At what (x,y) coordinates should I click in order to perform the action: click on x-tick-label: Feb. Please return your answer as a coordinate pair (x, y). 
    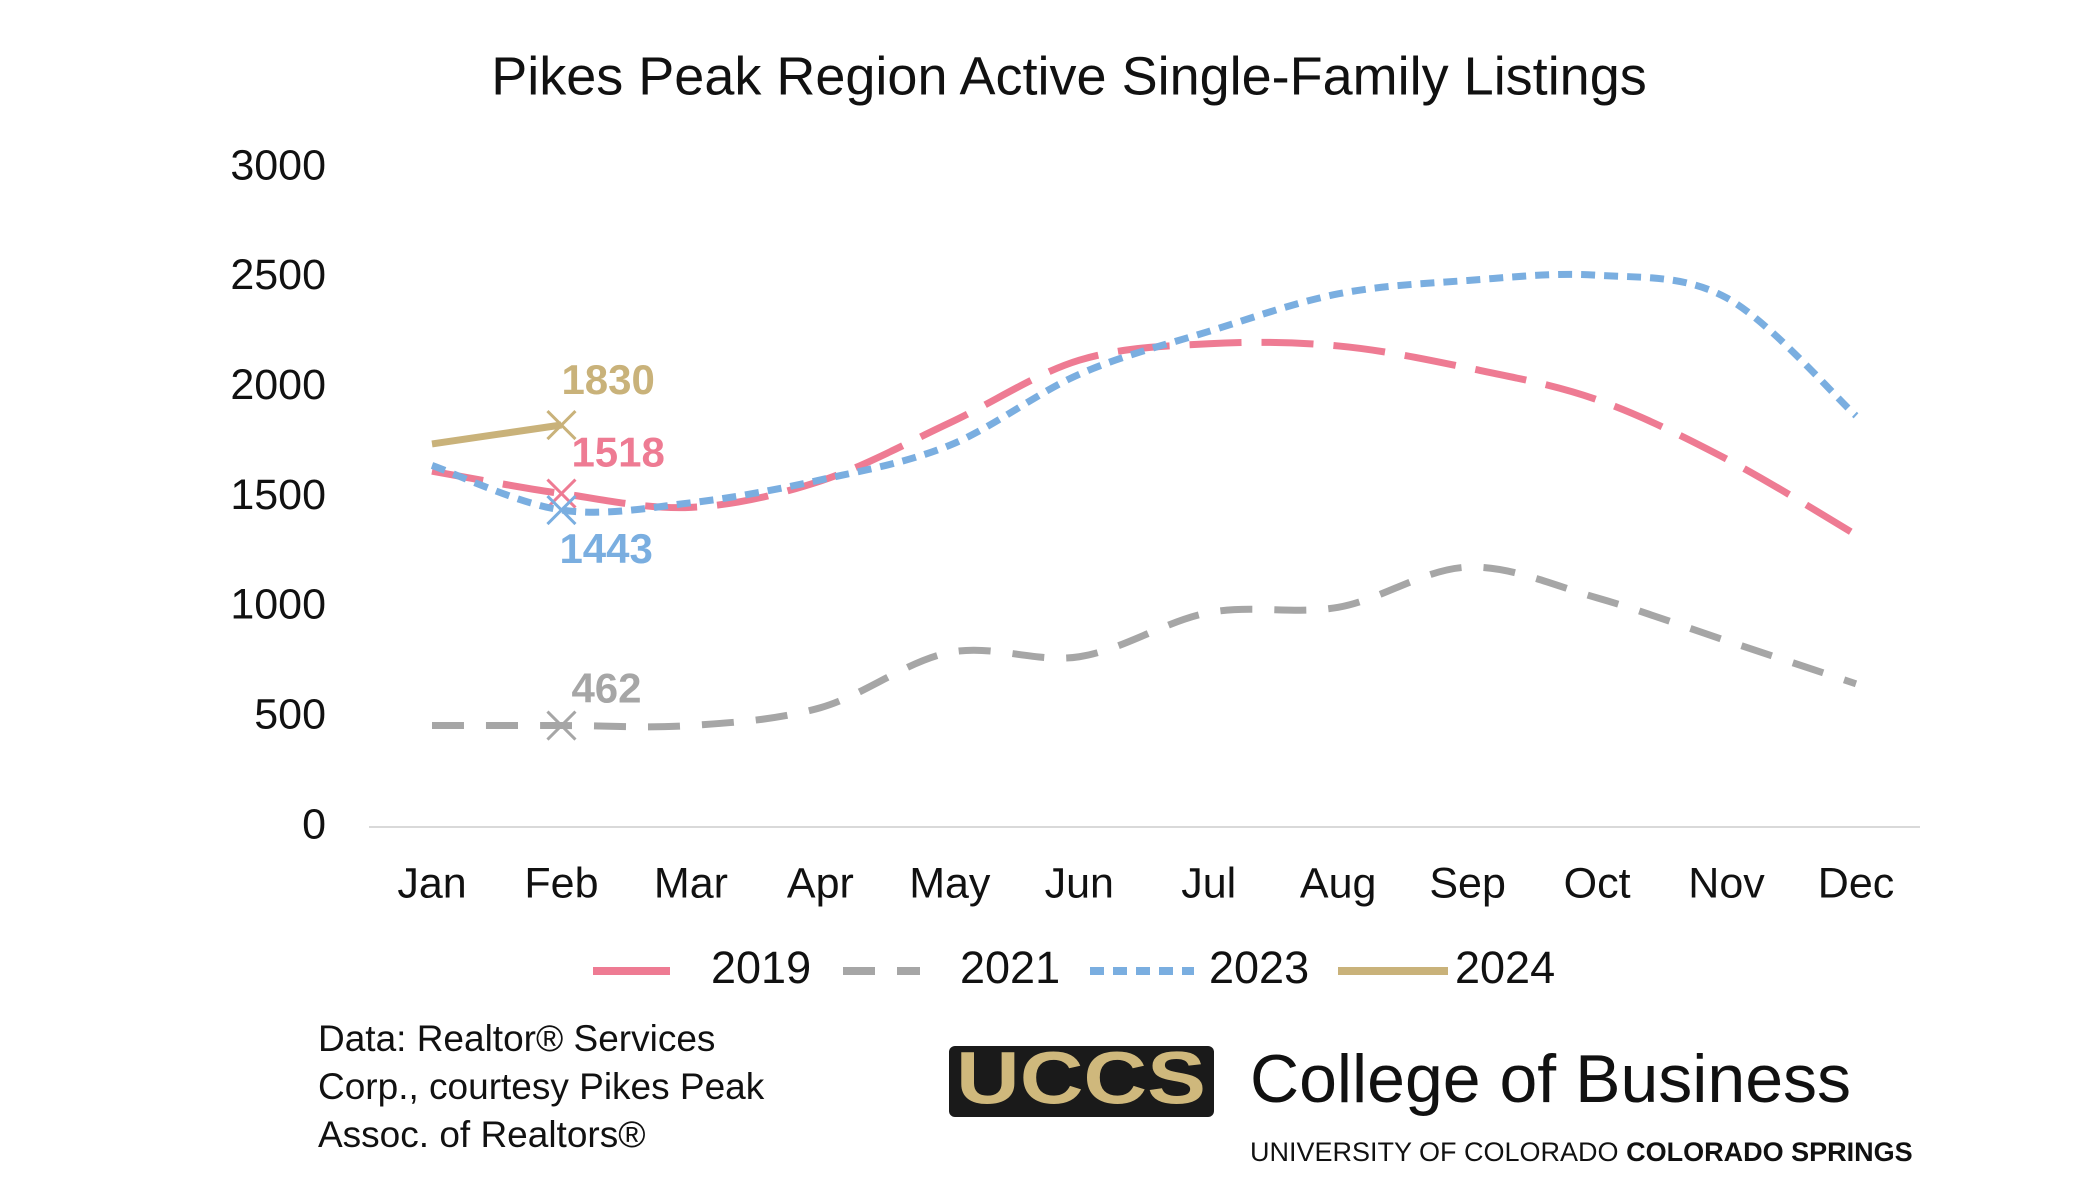
    Looking at the image, I should click on (561, 883).